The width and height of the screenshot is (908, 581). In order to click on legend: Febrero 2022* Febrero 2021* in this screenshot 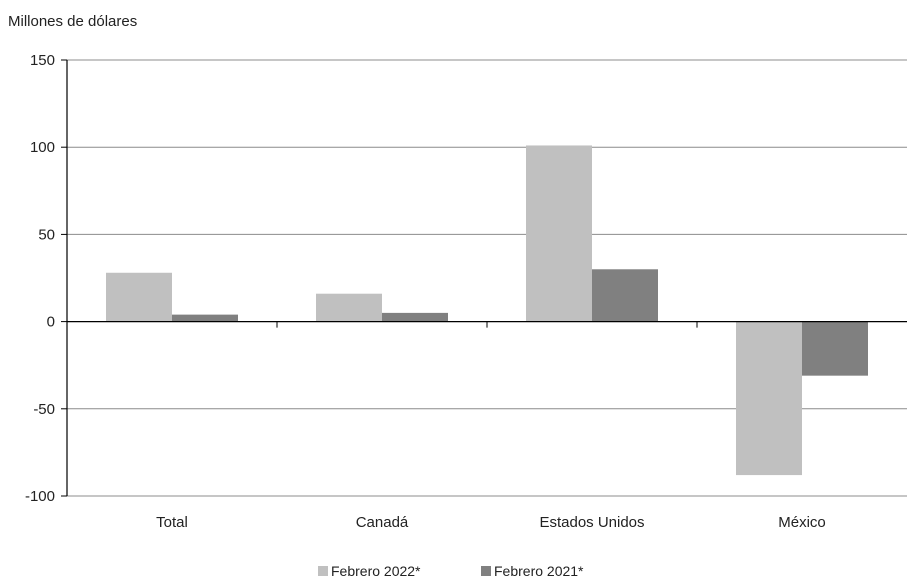, I will do `click(451, 571)`.